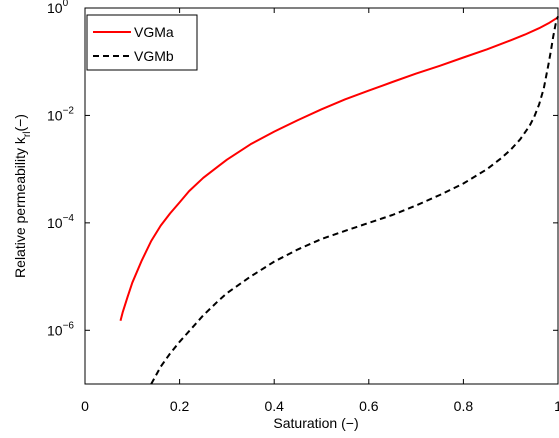 The height and width of the screenshot is (438, 559). What do you see at coordinates (58, 8) in the screenshot?
I see `y-tick-label: 100` at bounding box center [58, 8].